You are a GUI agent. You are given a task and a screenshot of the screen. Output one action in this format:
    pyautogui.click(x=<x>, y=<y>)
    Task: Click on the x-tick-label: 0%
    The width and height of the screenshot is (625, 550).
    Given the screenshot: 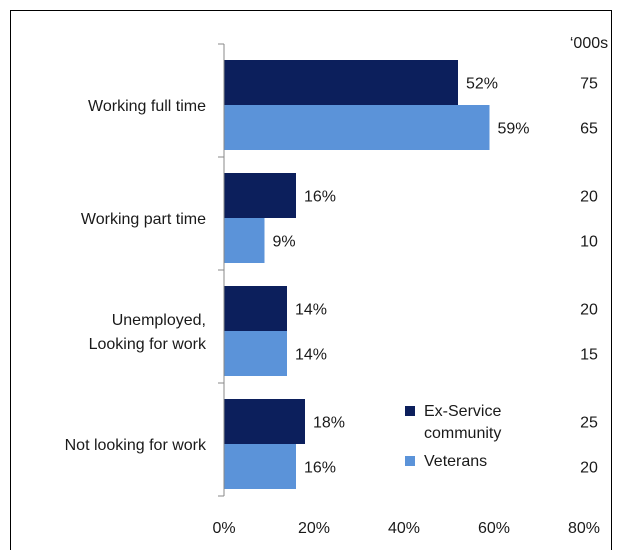 What is the action you would take?
    pyautogui.click(x=223, y=528)
    